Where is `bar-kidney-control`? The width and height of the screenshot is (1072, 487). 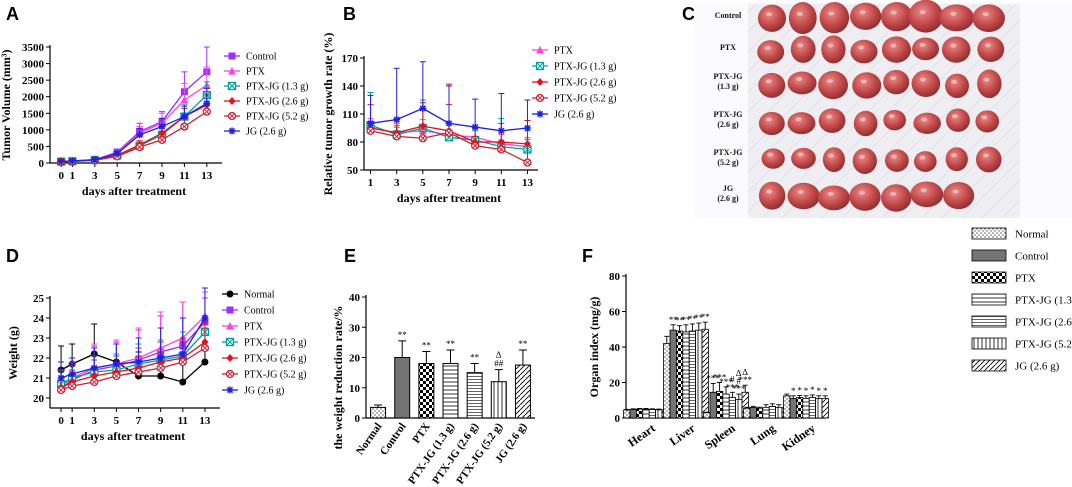
bar-kidney-control is located at coordinates (793, 408).